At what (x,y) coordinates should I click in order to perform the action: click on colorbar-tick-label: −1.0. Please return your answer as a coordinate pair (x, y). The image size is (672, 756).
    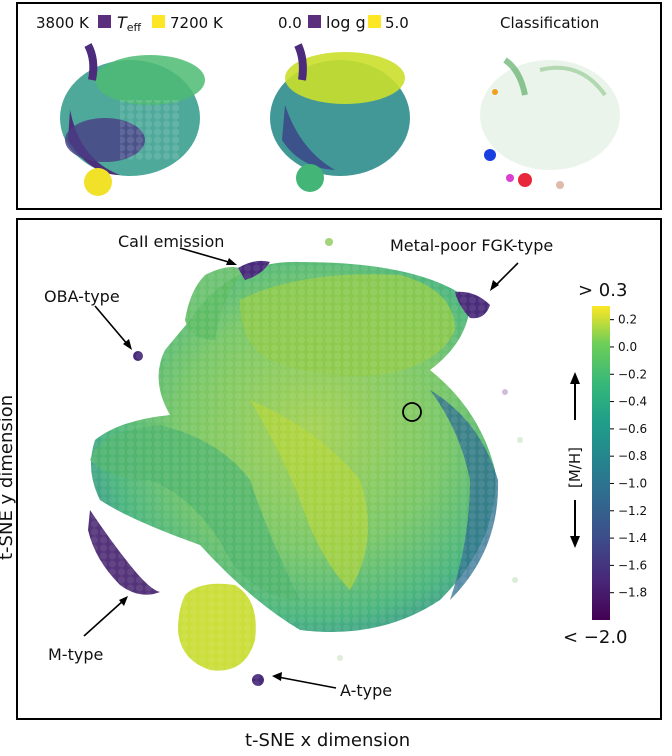
    Looking at the image, I should click on (632, 483).